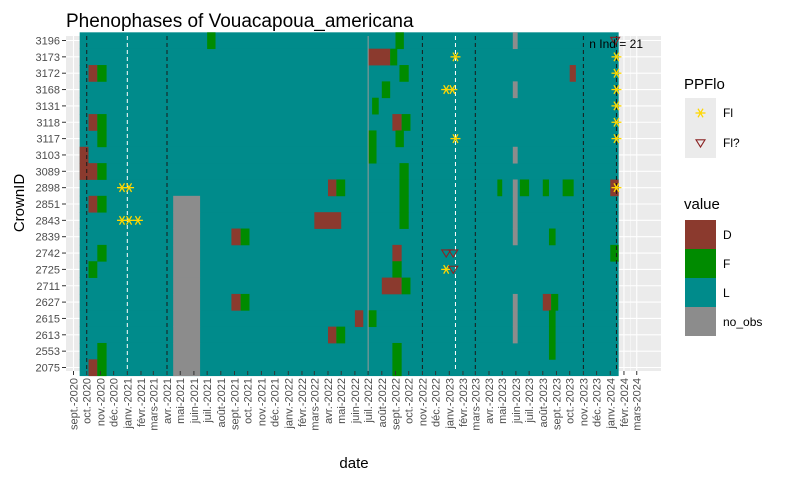 Image resolution: width=790 pixels, height=480 pixels. What do you see at coordinates (48, 42) in the screenshot?
I see `y-tick-label-3196: 3196` at bounding box center [48, 42].